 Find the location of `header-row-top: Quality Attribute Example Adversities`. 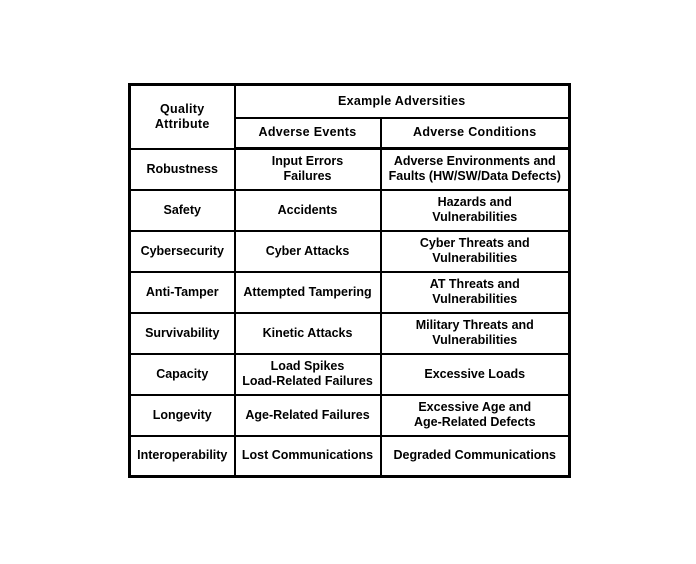

header-row-top: Quality Attribute Example Adversities is located at coordinates (349, 116).